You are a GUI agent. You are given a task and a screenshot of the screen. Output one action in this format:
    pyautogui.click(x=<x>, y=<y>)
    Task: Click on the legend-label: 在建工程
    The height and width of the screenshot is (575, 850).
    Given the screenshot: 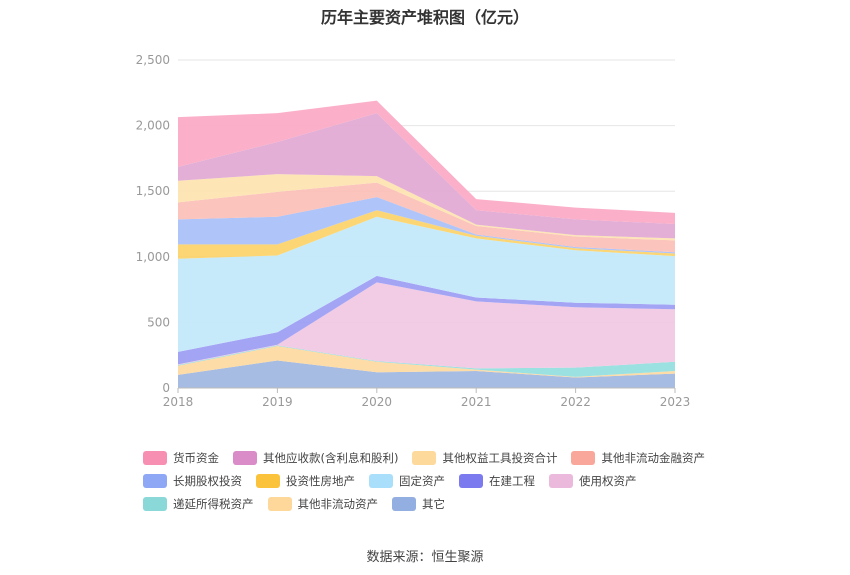 What is the action you would take?
    pyautogui.click(x=512, y=481)
    